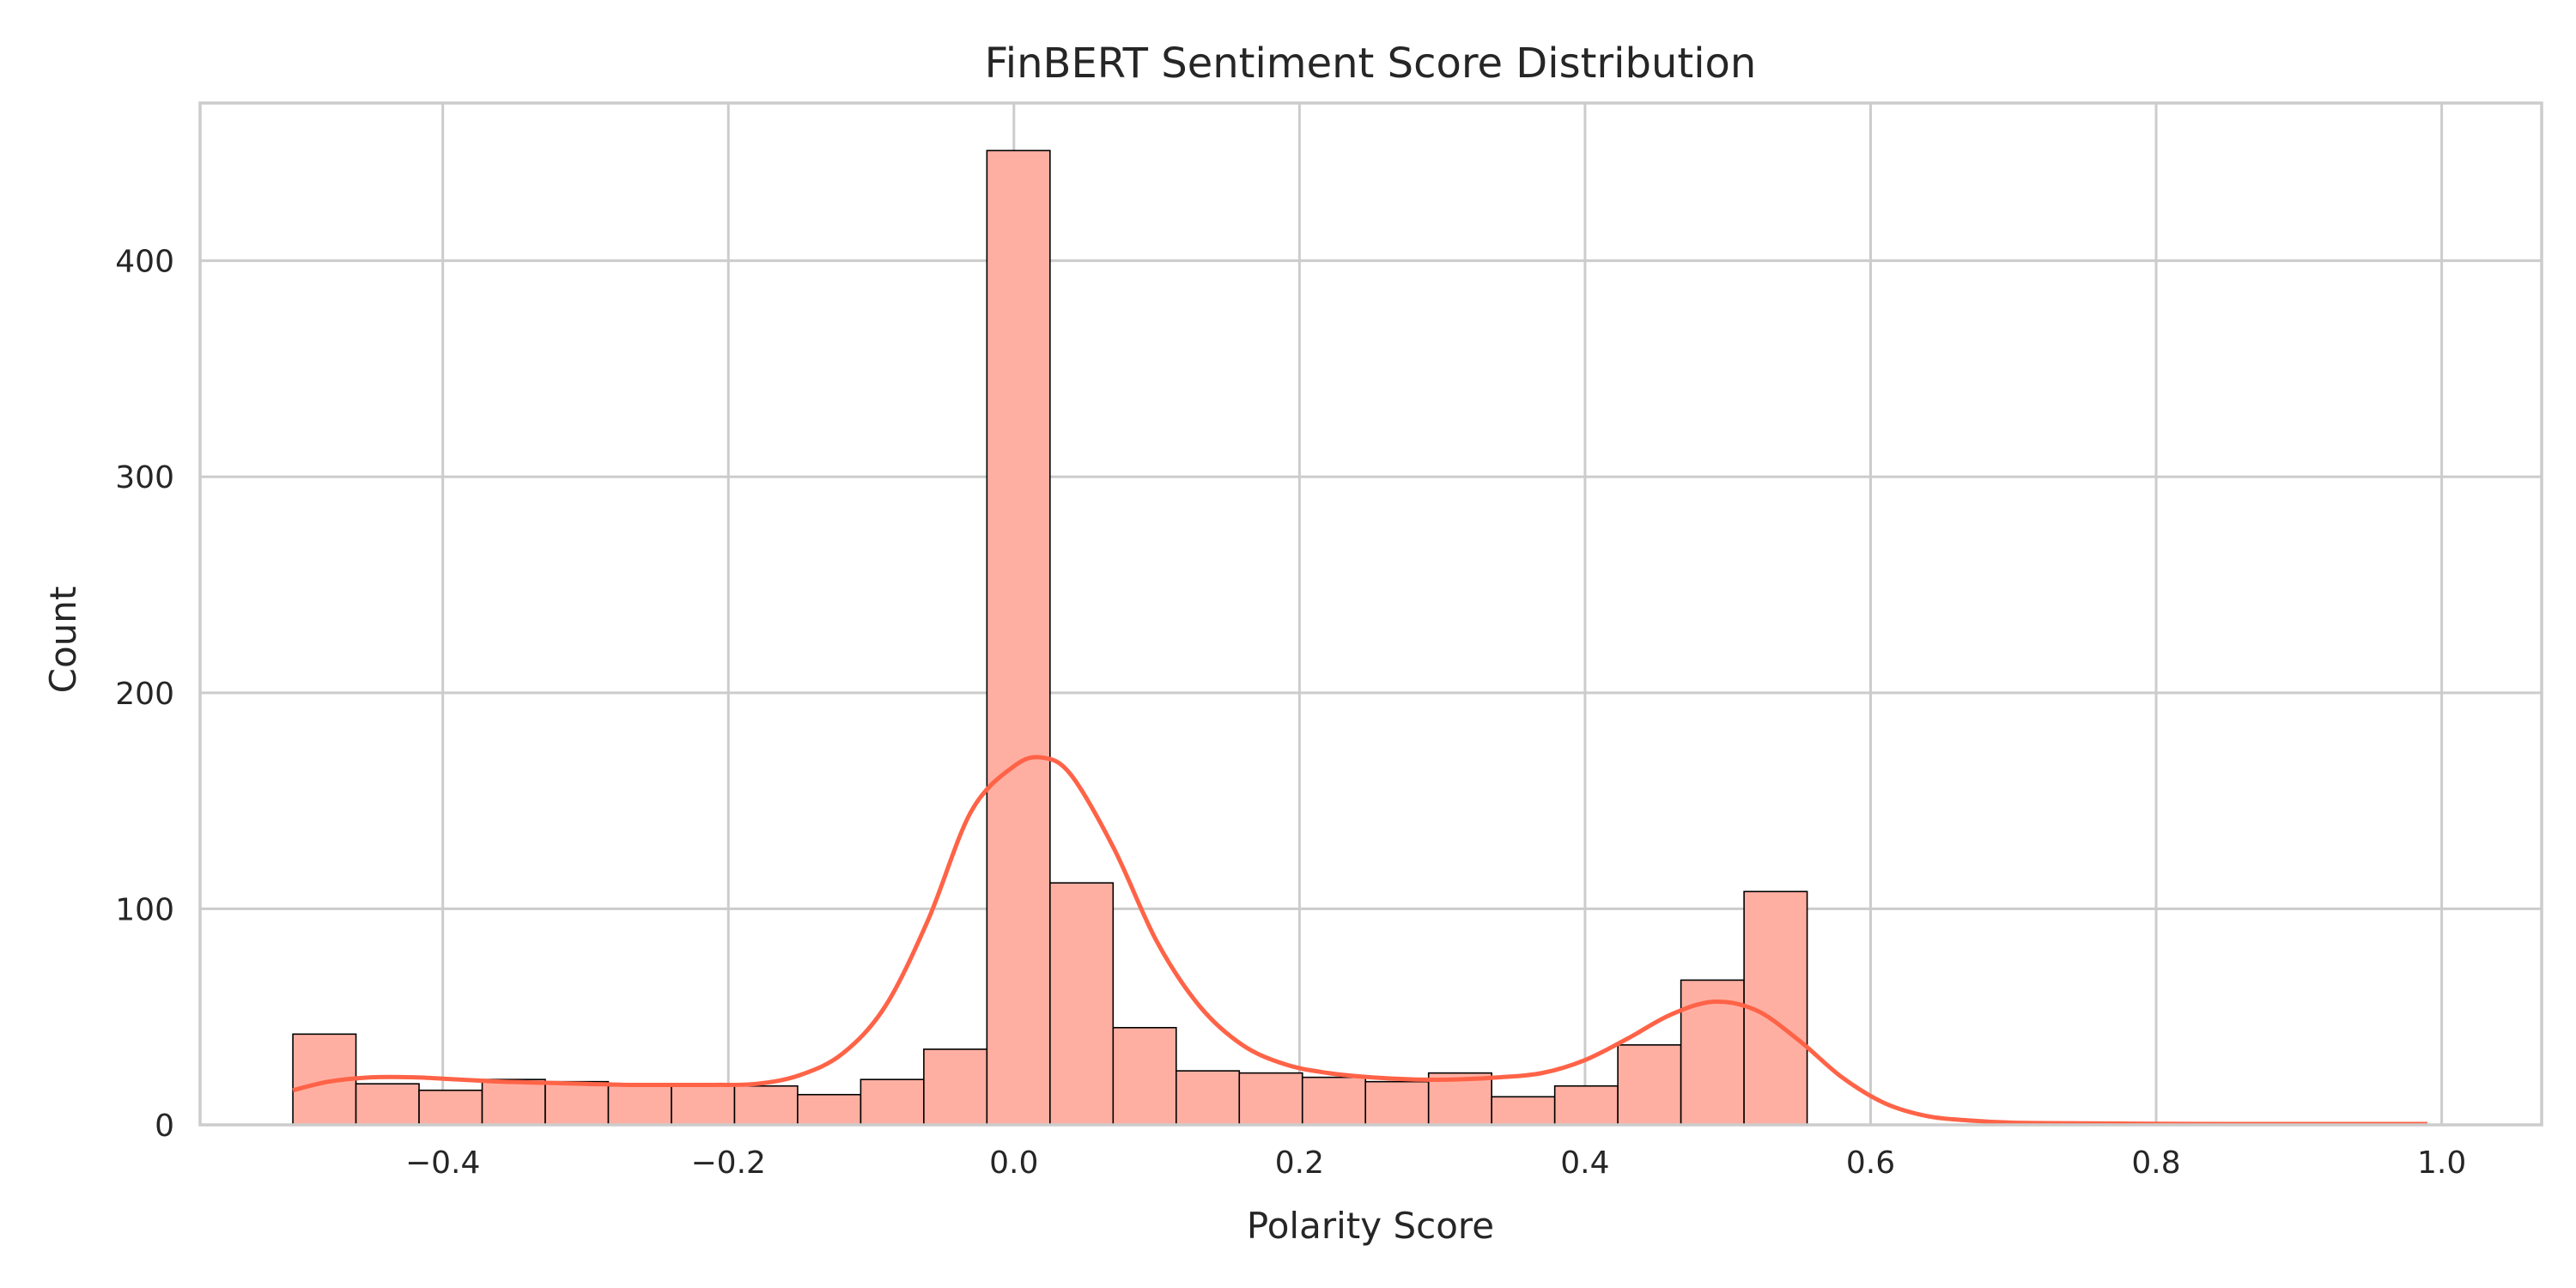 This screenshot has height=1288, width=2576. I want to click on y-tick-label-0: 0, so click(164, 1126).